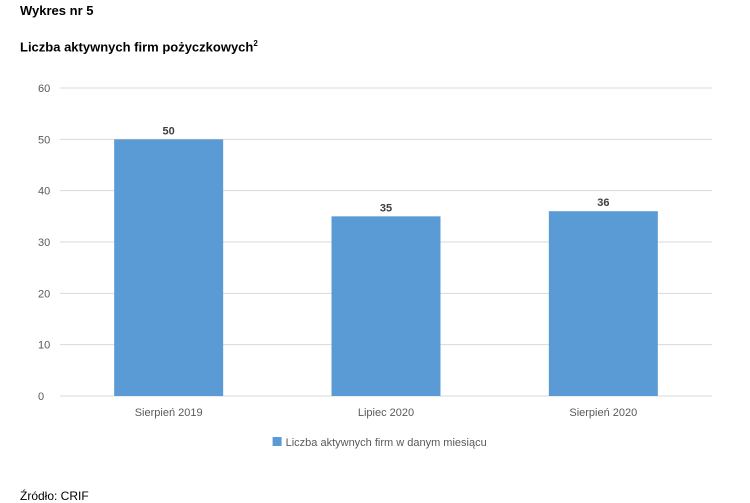  What do you see at coordinates (386, 169) in the screenshot?
I see `data-labels: 50 35 36` at bounding box center [386, 169].